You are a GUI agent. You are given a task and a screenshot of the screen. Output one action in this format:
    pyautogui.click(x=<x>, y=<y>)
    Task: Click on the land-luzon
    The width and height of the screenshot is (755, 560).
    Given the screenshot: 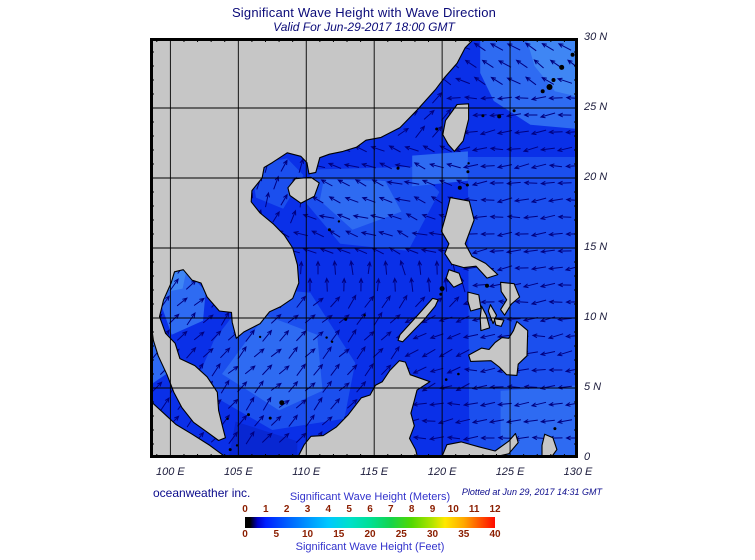 What is the action you would take?
    pyautogui.click(x=469, y=238)
    